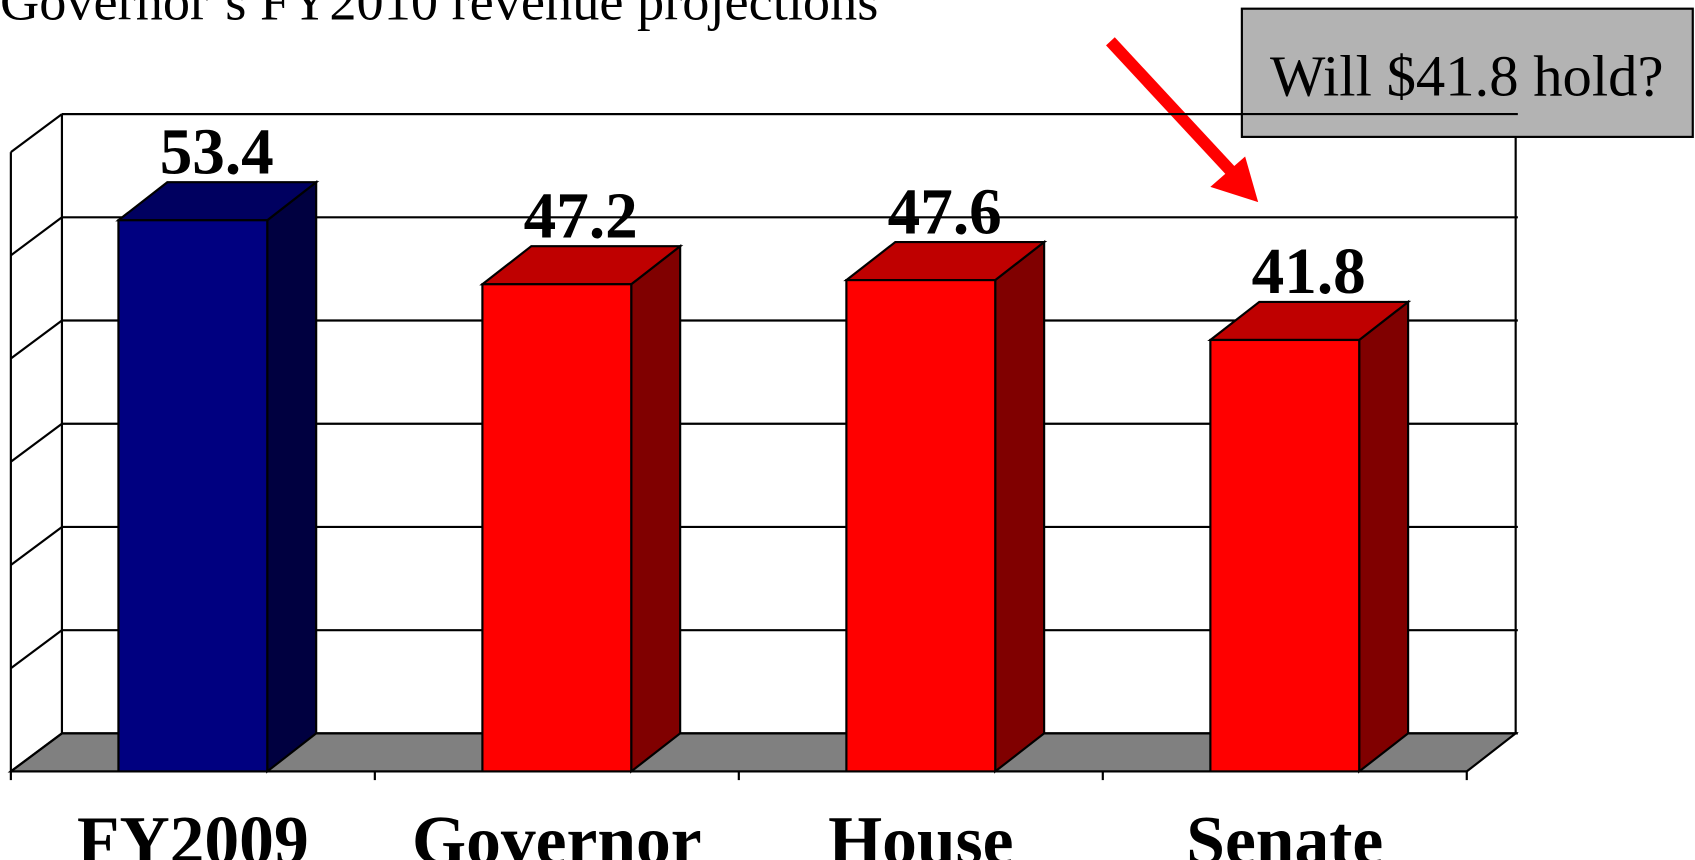  What do you see at coordinates (193, 831) in the screenshot?
I see `x-tick-label: FY2009` at bounding box center [193, 831].